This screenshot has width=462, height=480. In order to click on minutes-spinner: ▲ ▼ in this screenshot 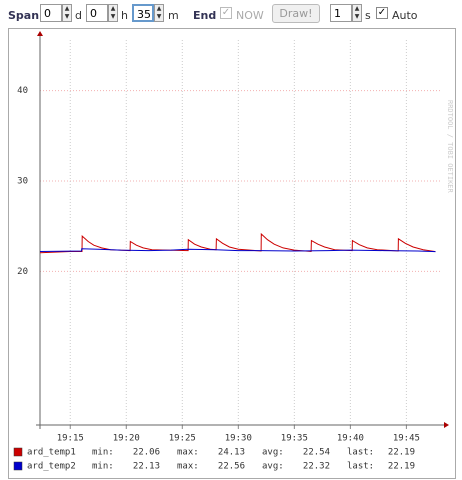, I will do `click(159, 13)`.